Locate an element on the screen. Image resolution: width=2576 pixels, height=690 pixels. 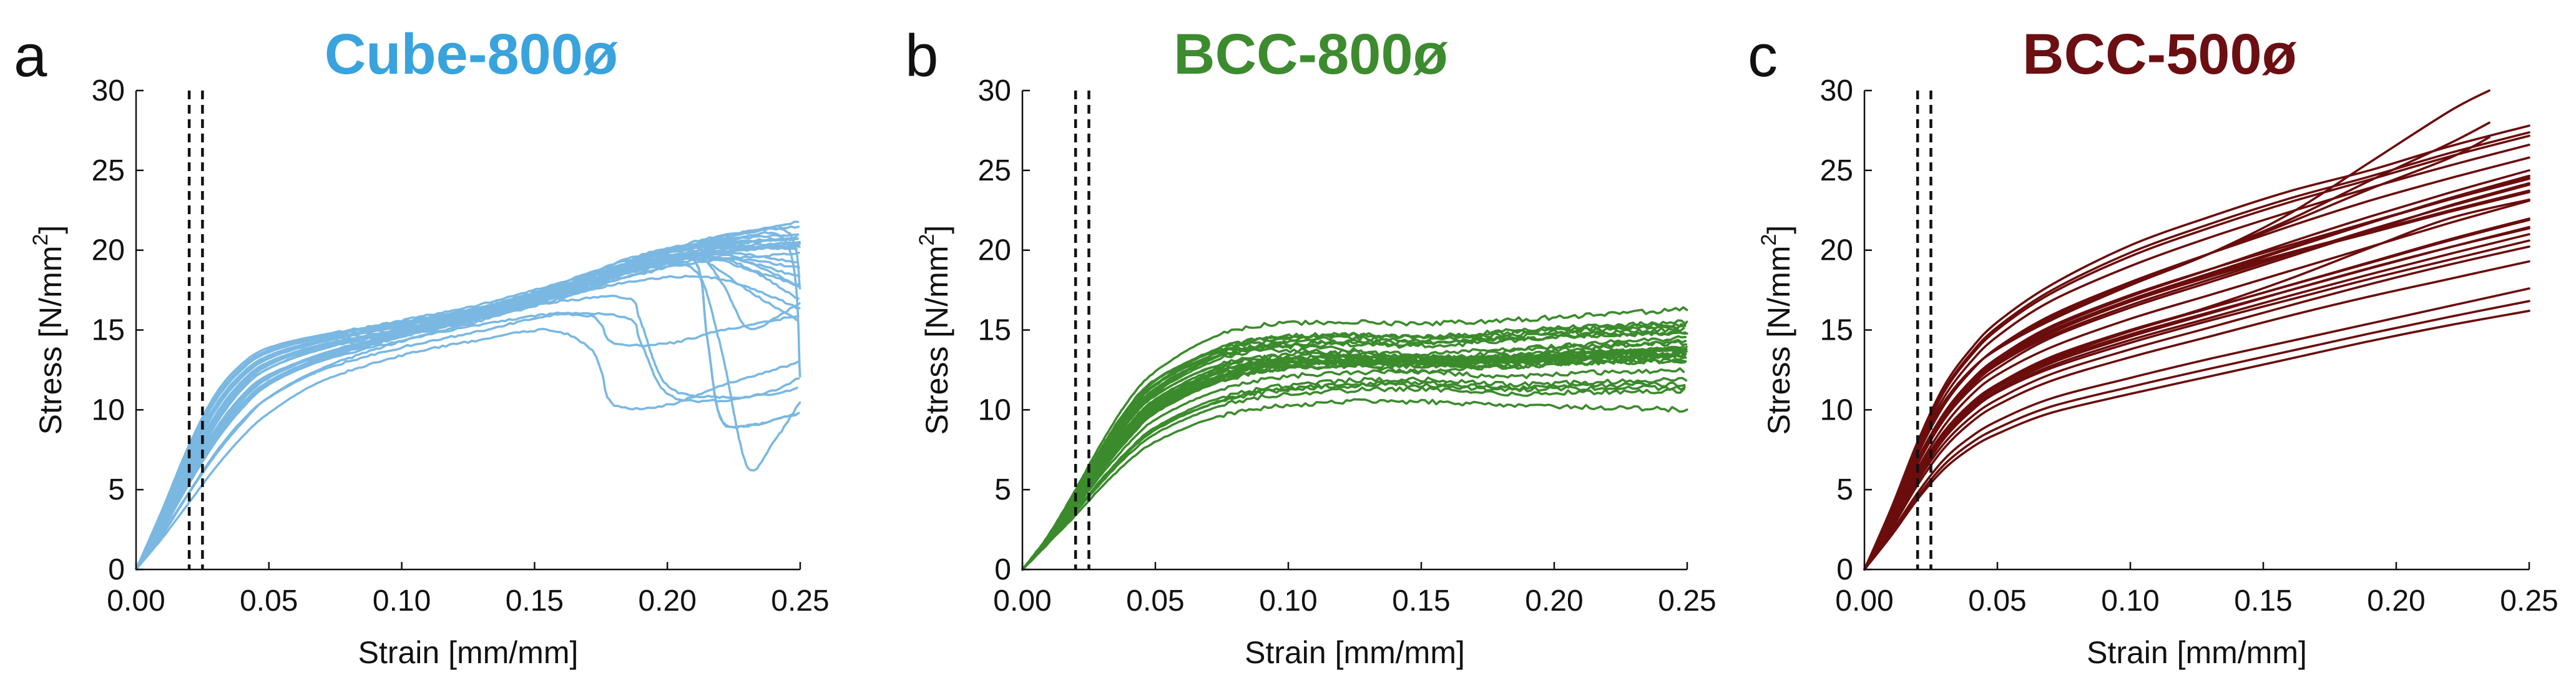
panel-b-x-axis-title: Strain [mm/mm] is located at coordinates (1355, 652).